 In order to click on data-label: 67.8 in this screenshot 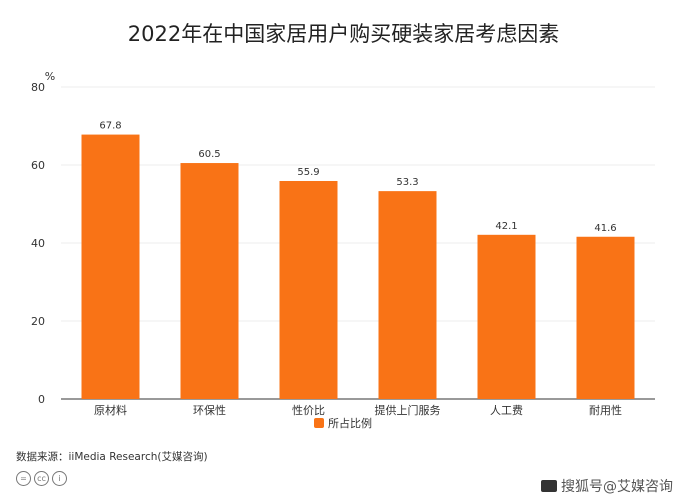, I will do `click(110, 126)`.